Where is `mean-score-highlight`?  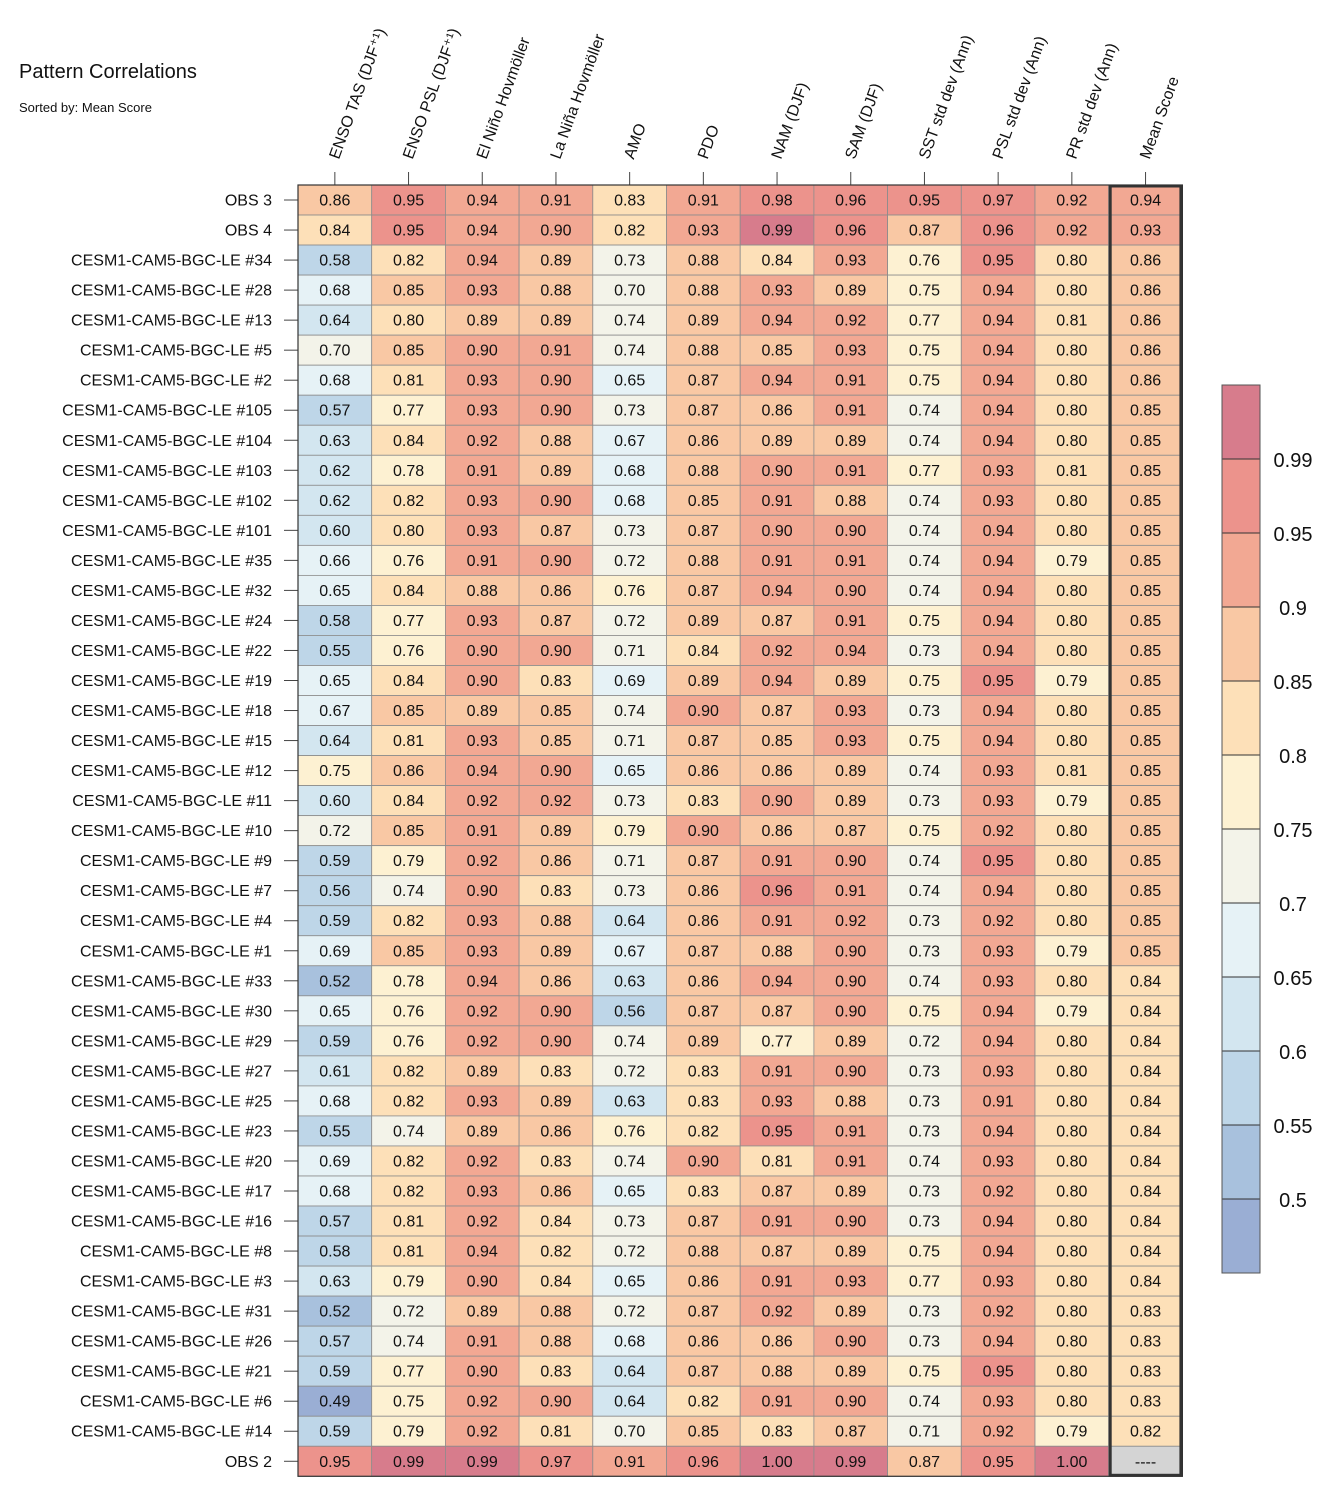
mean-score-highlight is located at coordinates (1145, 830).